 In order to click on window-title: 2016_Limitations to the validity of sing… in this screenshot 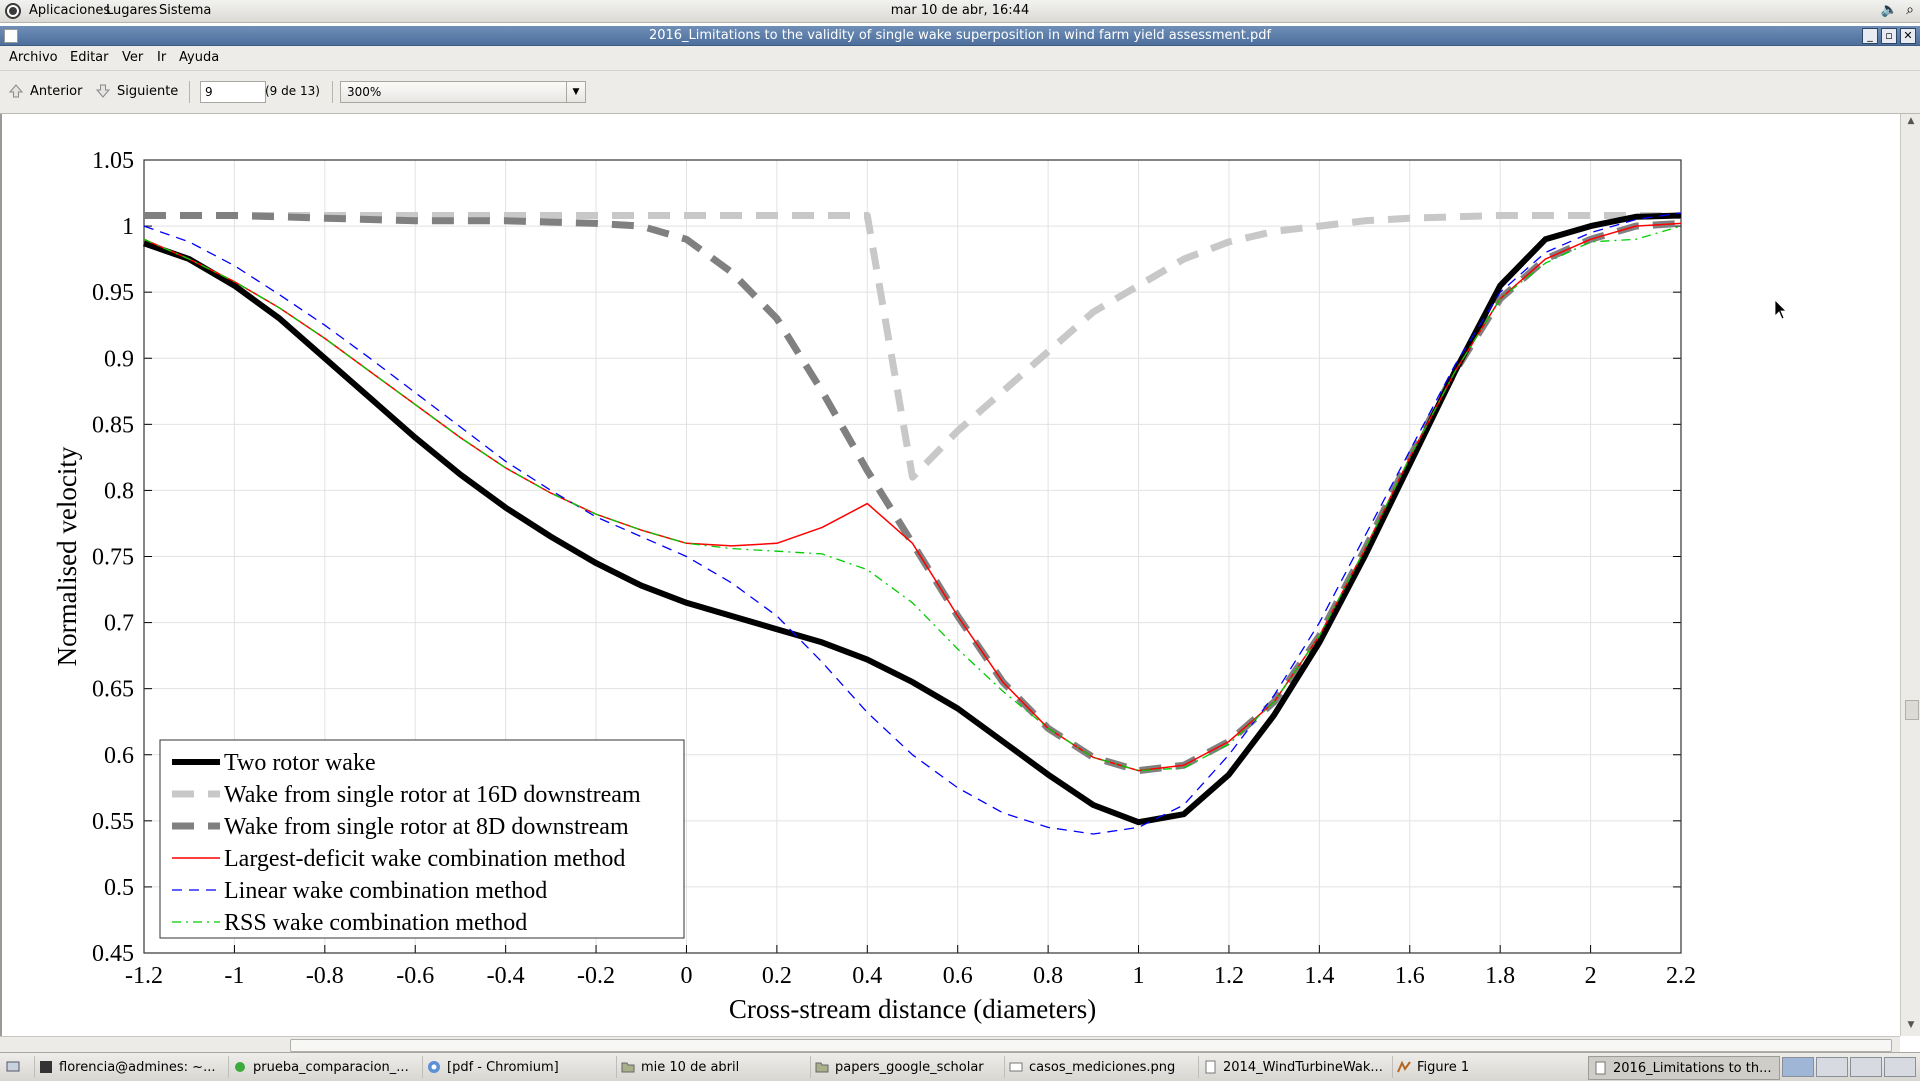, I will do `click(960, 35)`.